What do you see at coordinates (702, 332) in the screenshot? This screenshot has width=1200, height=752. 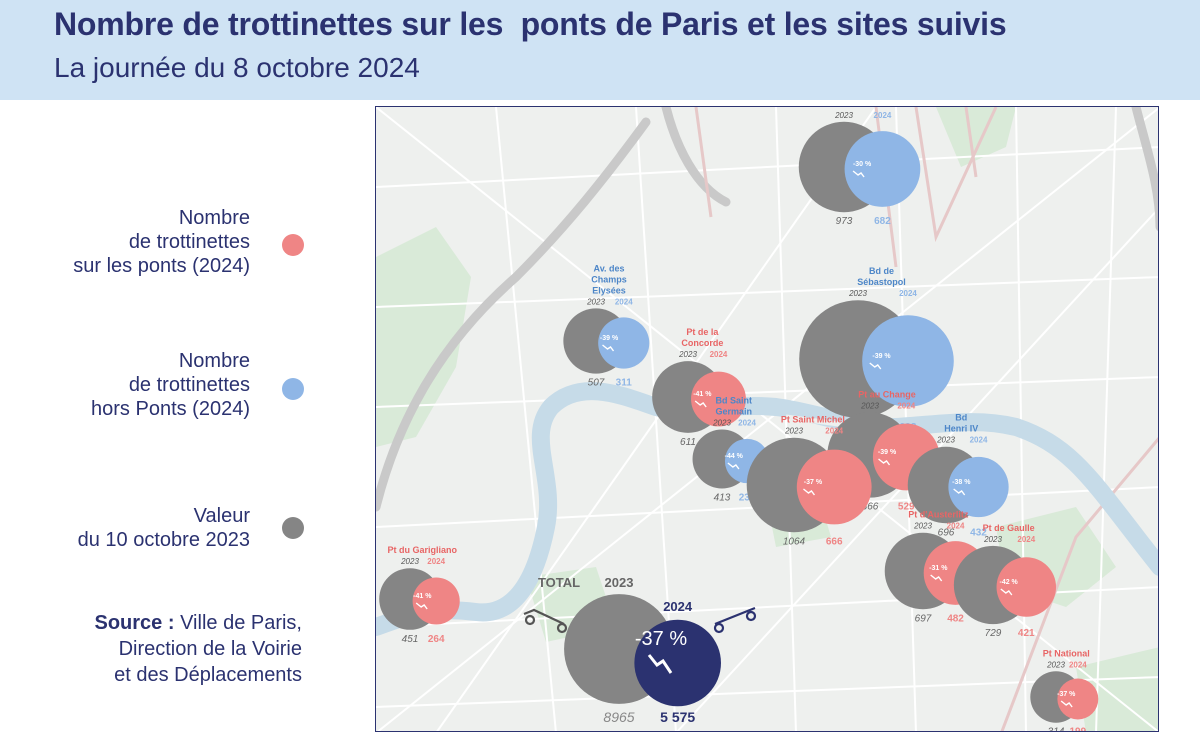 I see `label-concorde-0: Pt de la` at bounding box center [702, 332].